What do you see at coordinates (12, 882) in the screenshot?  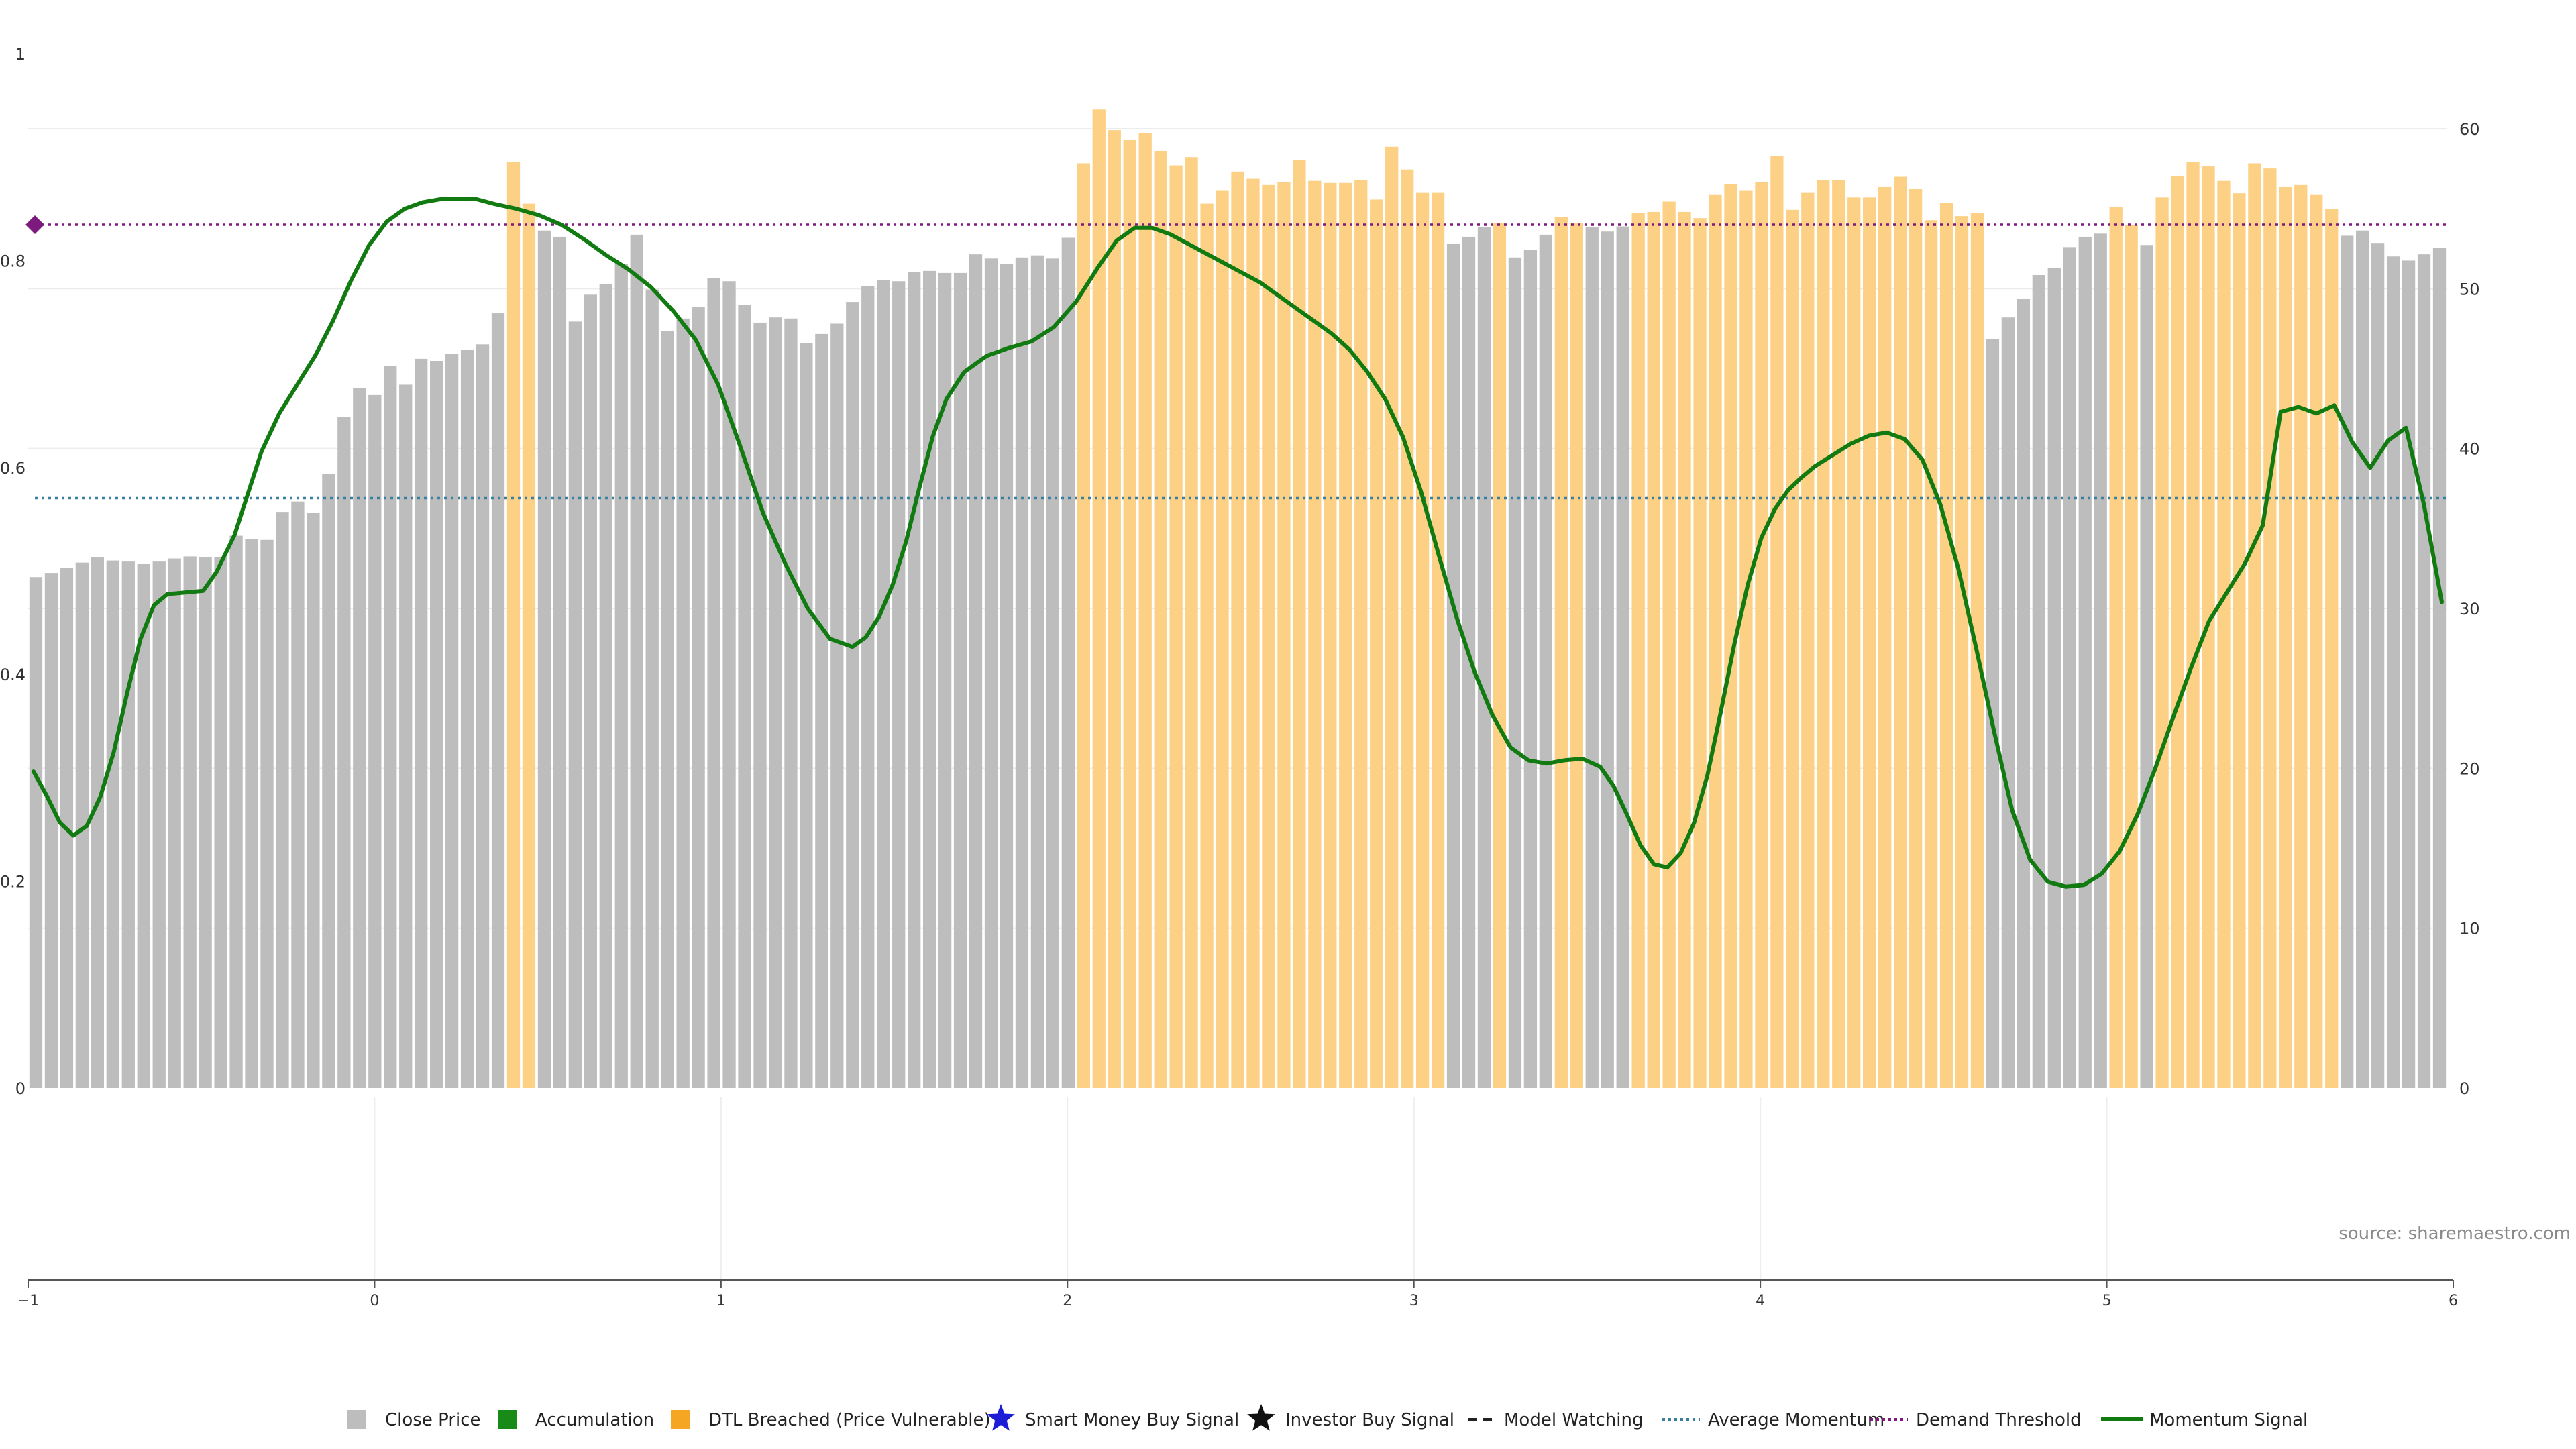 I see `y-left-tick-label: 0.2` at bounding box center [12, 882].